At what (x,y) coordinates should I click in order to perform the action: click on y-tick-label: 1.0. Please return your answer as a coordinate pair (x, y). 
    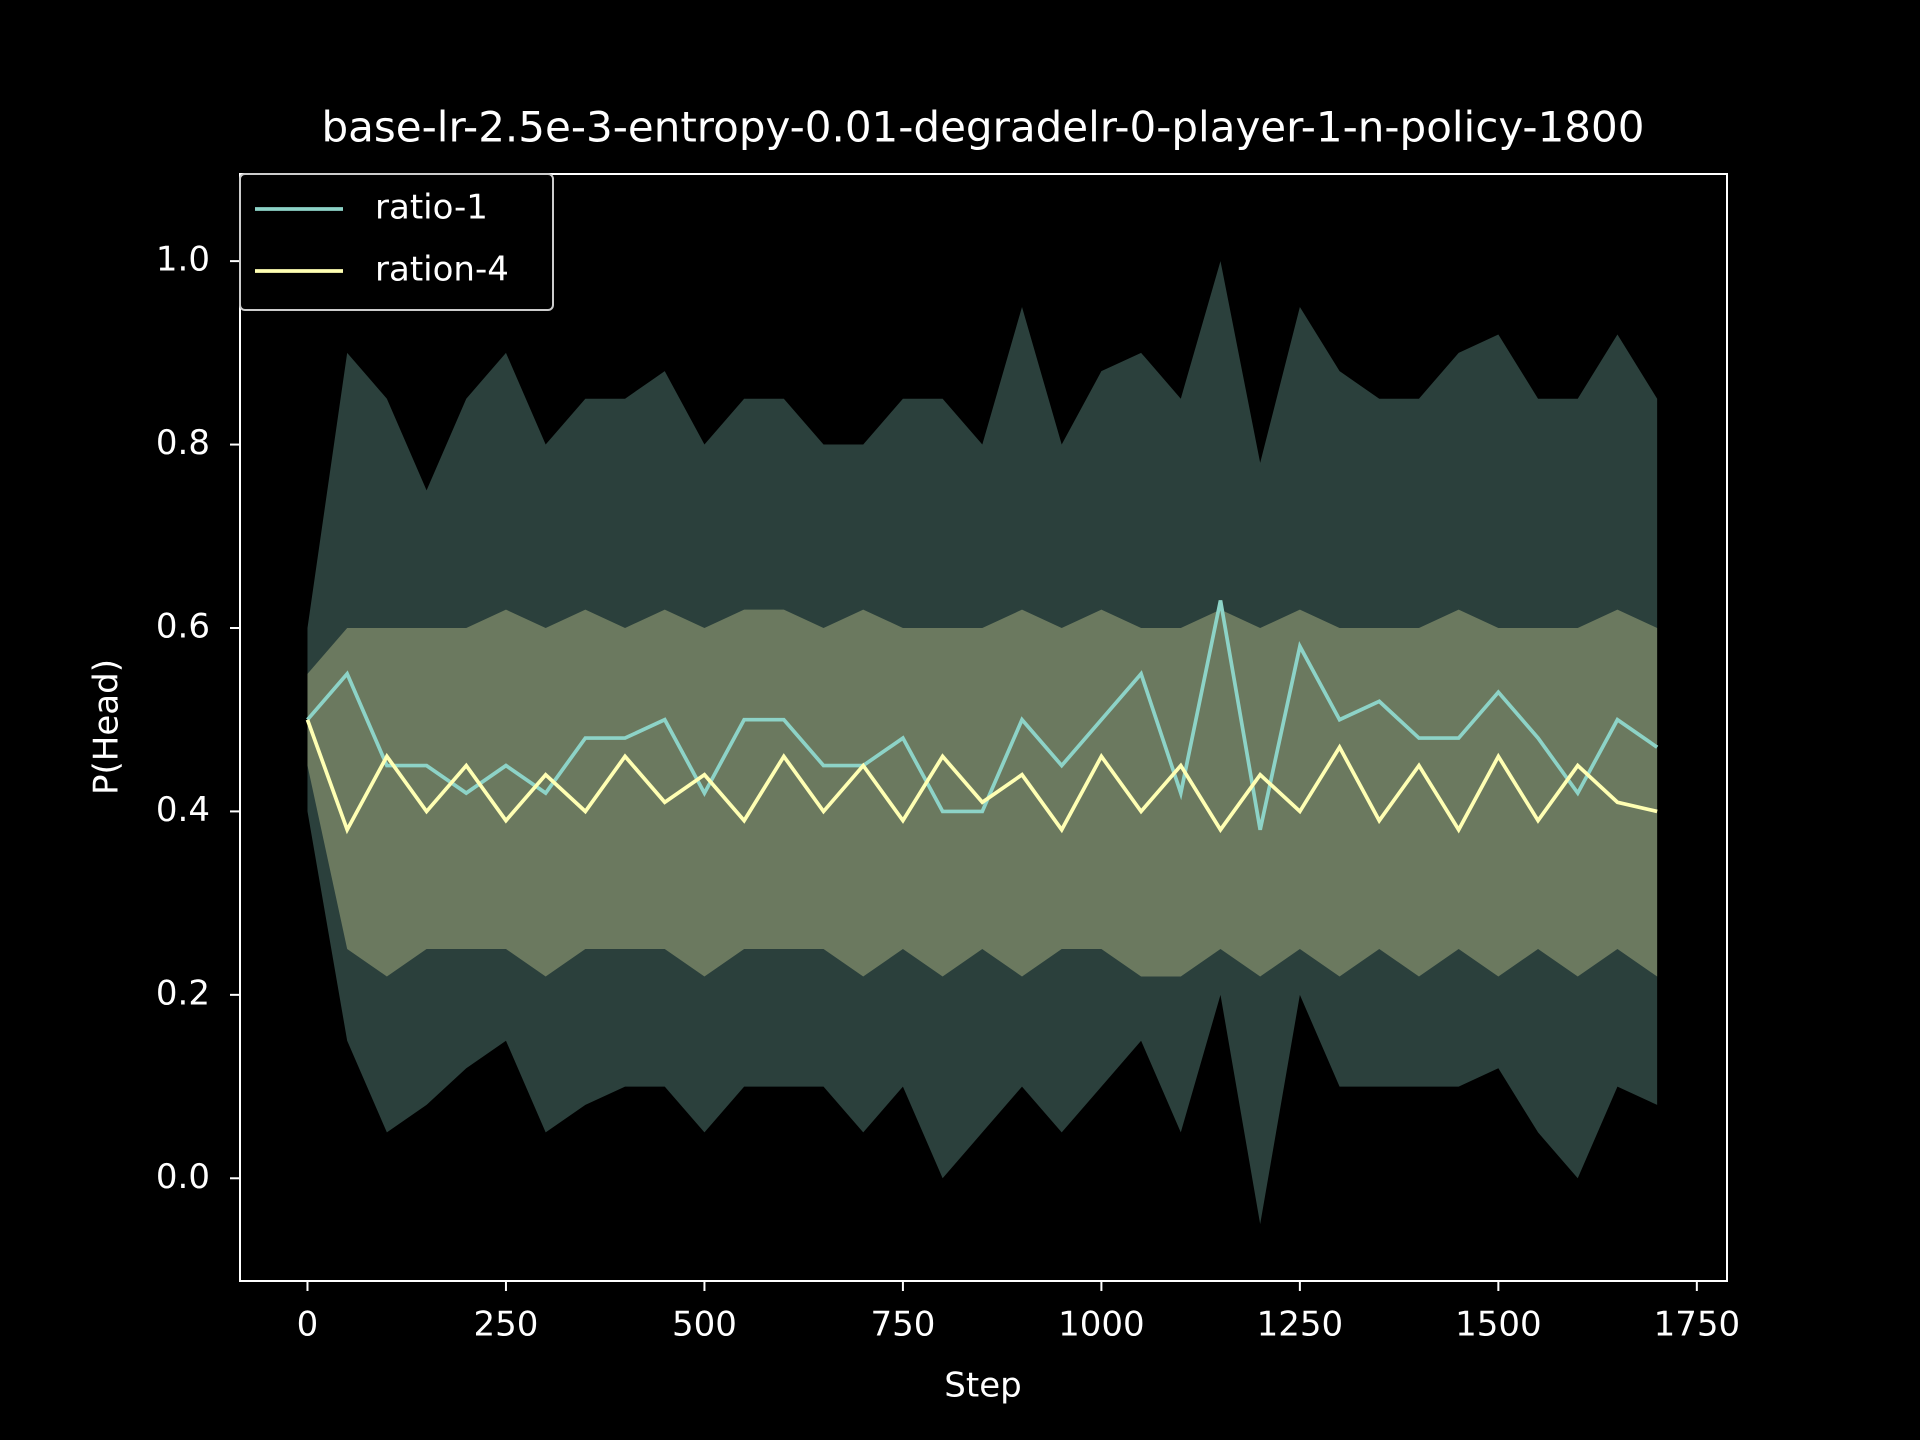
    Looking at the image, I should click on (183, 260).